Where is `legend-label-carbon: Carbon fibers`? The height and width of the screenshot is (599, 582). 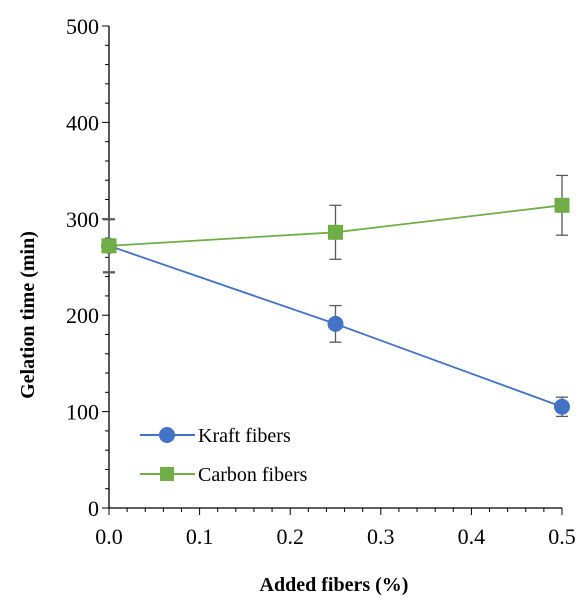 legend-label-carbon: Carbon fibers is located at coordinates (253, 475).